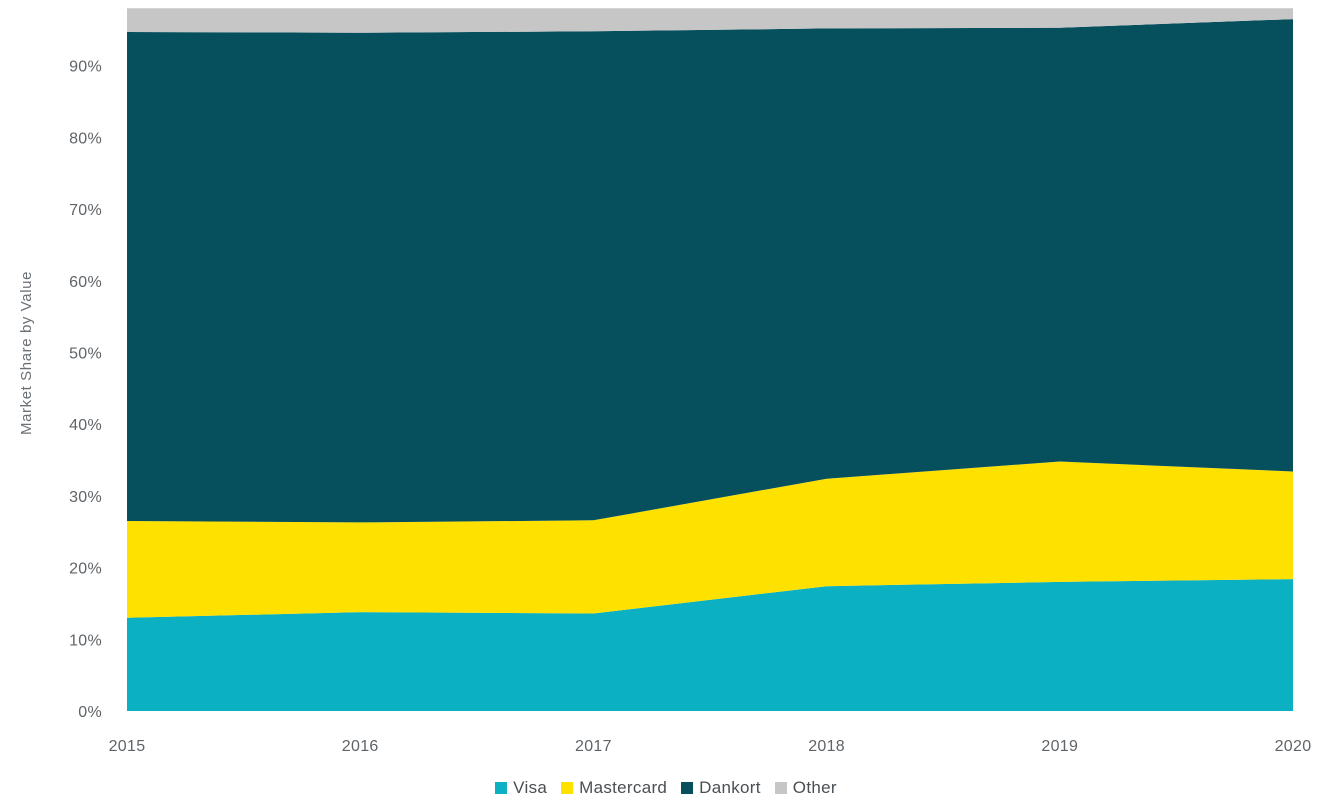  I want to click on area-other, so click(710, 20).